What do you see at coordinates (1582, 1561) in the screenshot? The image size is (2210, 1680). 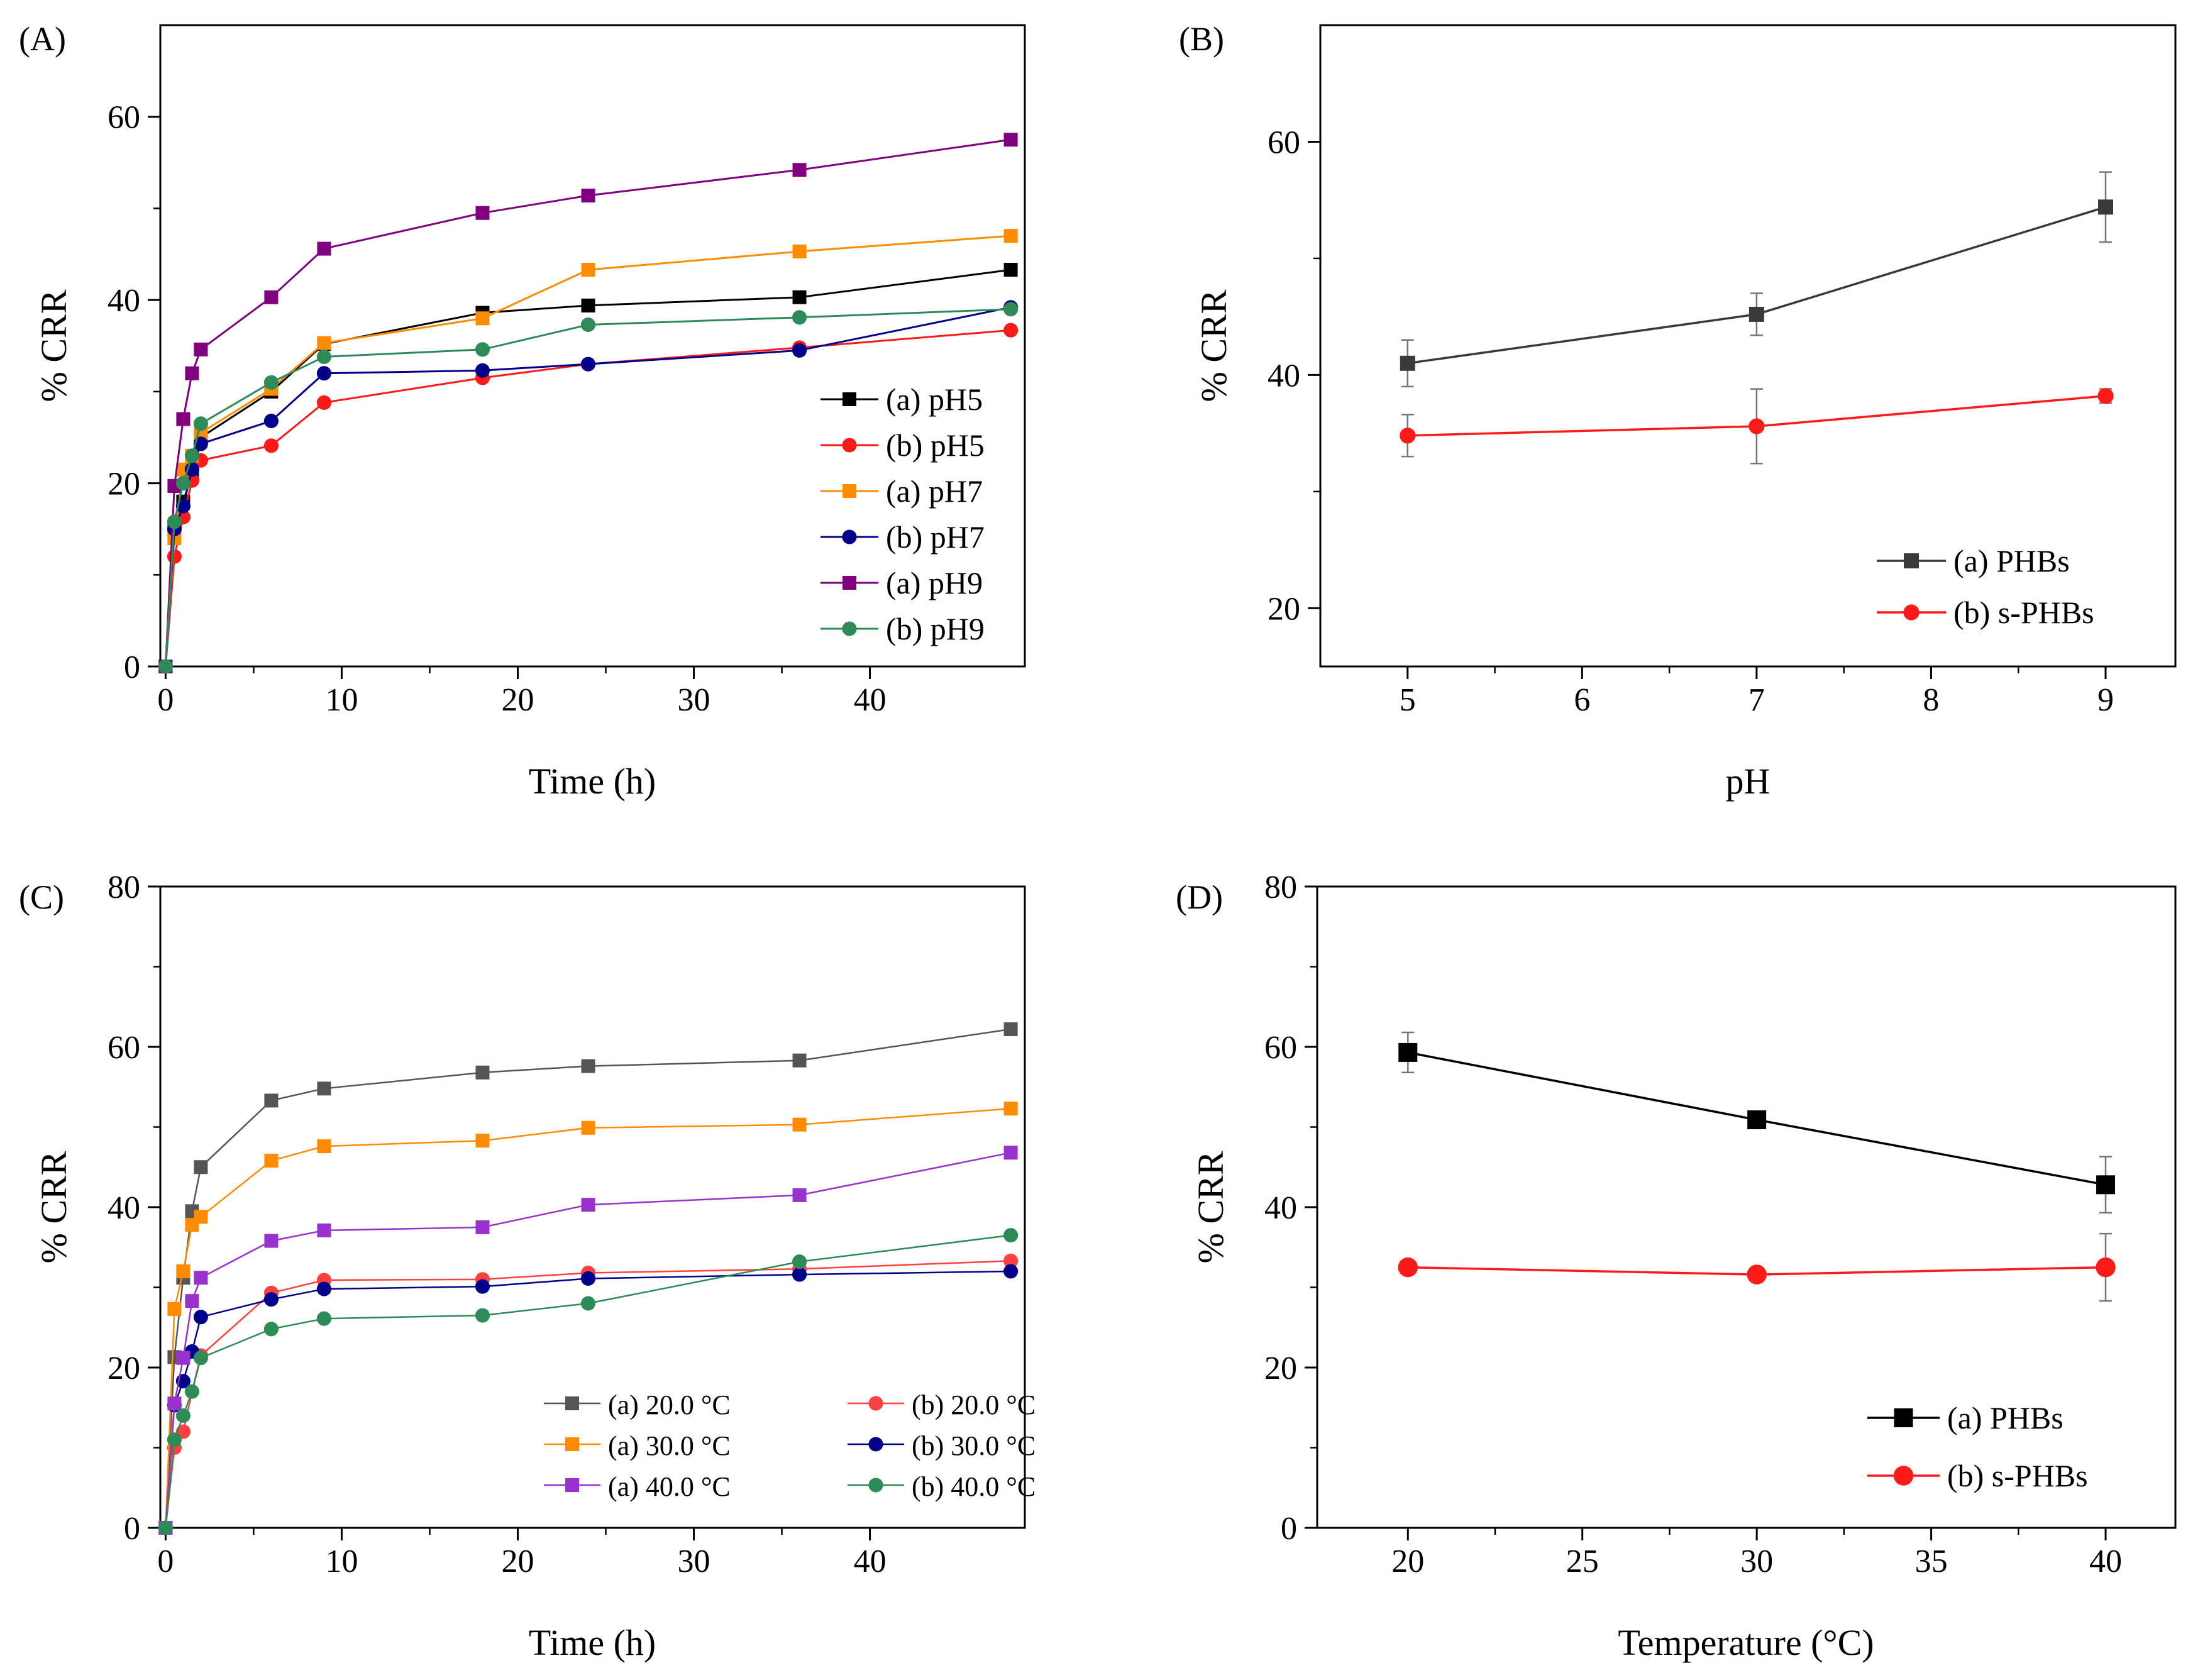 I see `x-tick-label: 25` at bounding box center [1582, 1561].